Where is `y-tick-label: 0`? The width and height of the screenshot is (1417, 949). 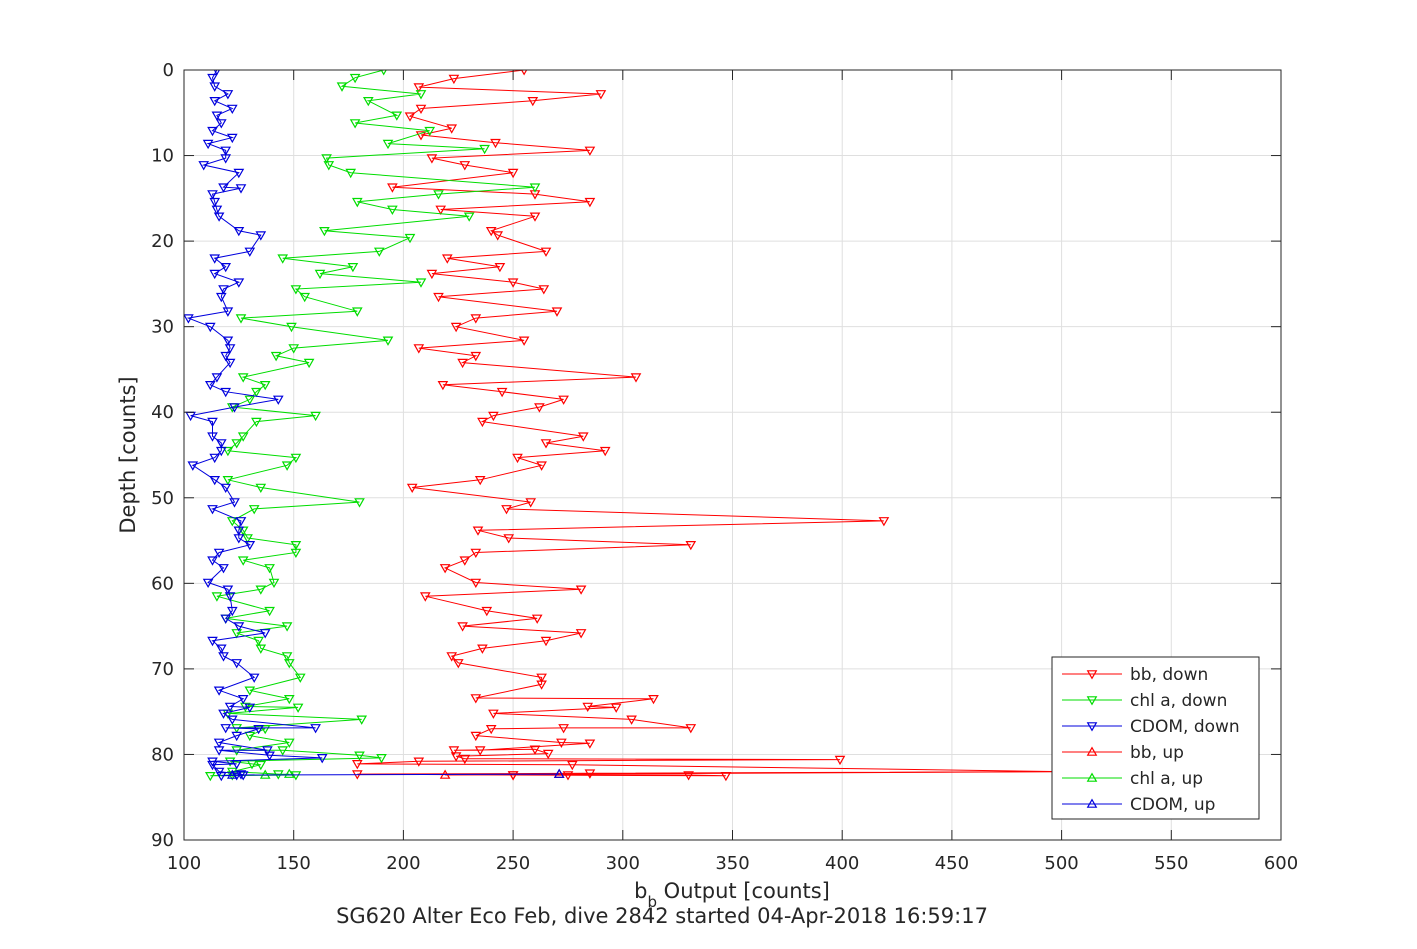 y-tick-label: 0 is located at coordinates (168, 70).